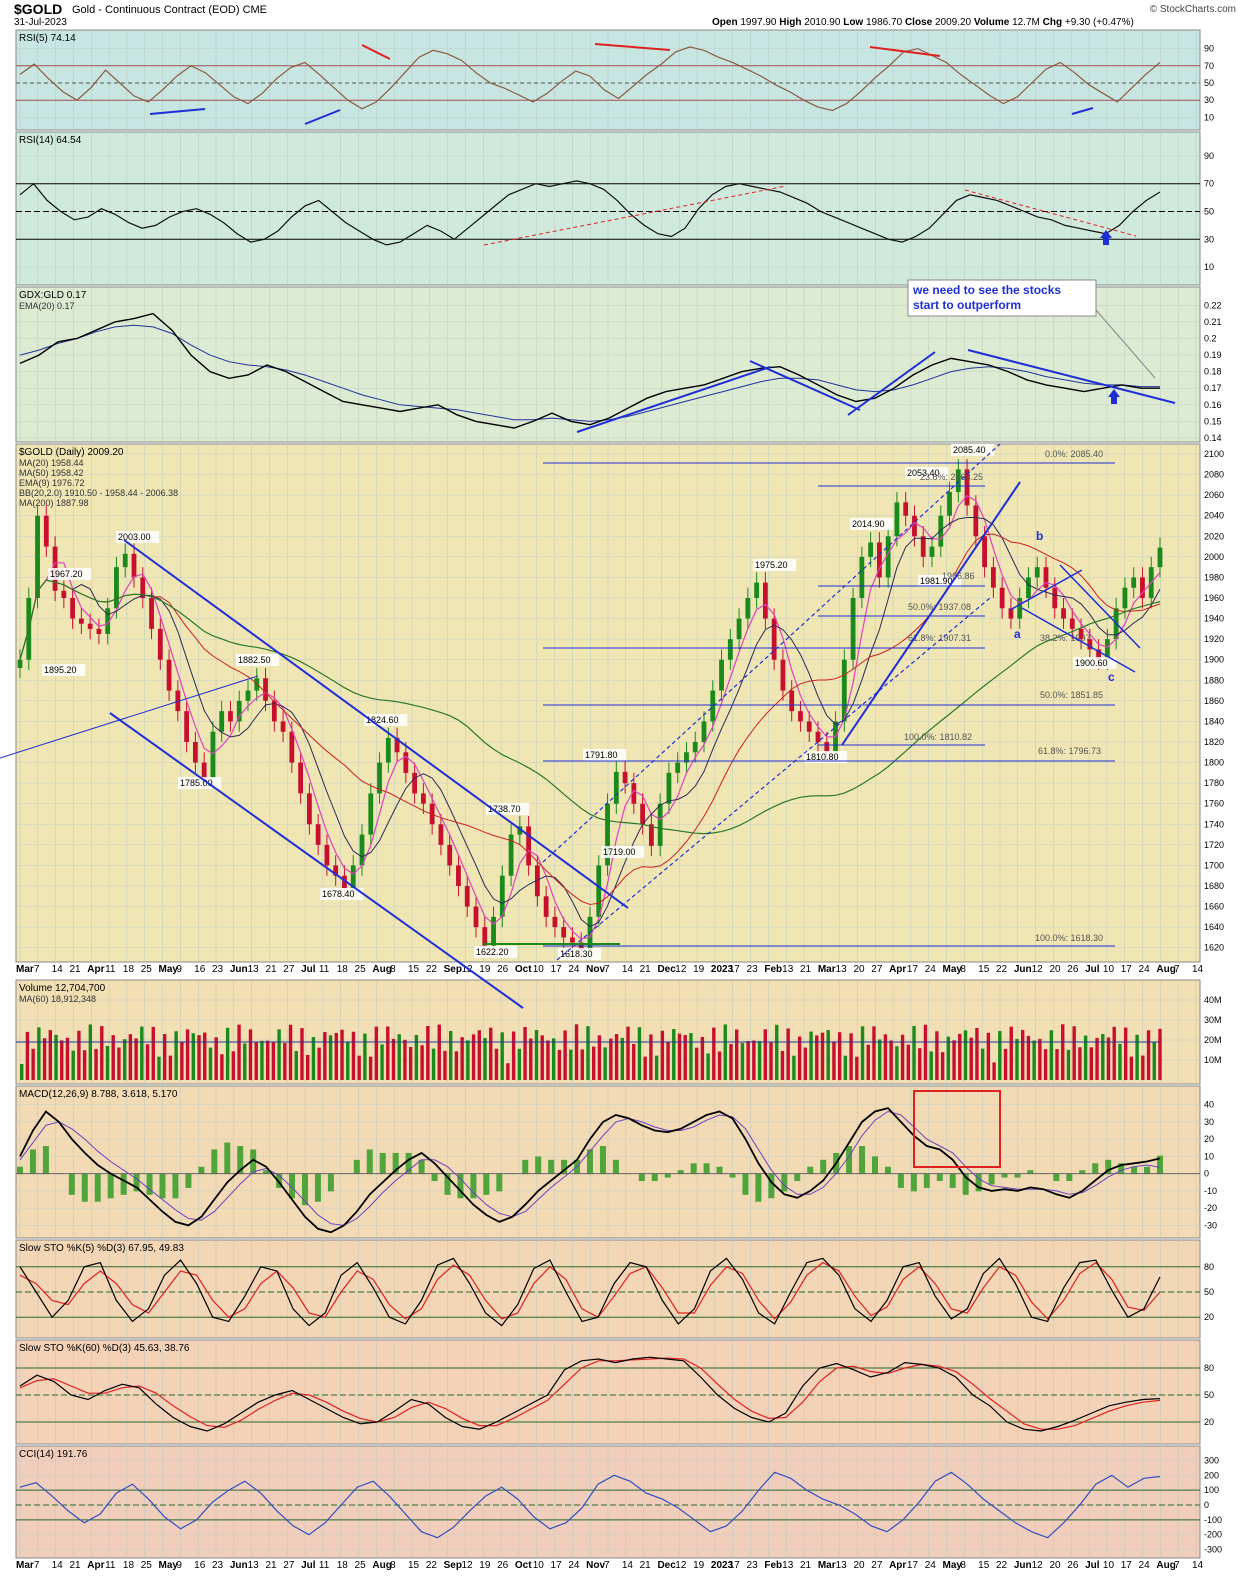 Image resolution: width=1250 pixels, height=1576 pixels. What do you see at coordinates (771, 565) in the screenshot?
I see `price-label: 1975.20` at bounding box center [771, 565].